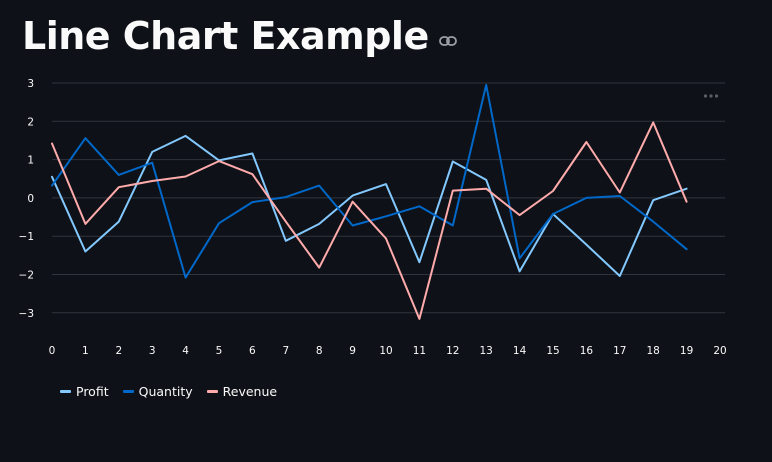  Describe the element at coordinates (219, 351) in the screenshot. I see `x-tick-label: 5` at that location.